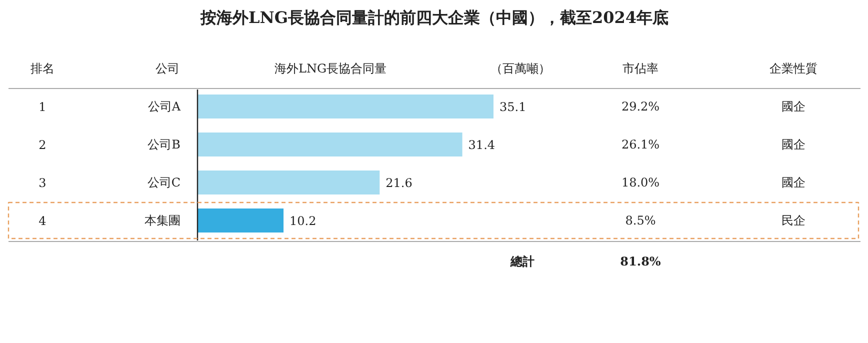 This screenshot has width=868, height=343. What do you see at coordinates (42, 183) in the screenshot?
I see `text: 3` at bounding box center [42, 183].